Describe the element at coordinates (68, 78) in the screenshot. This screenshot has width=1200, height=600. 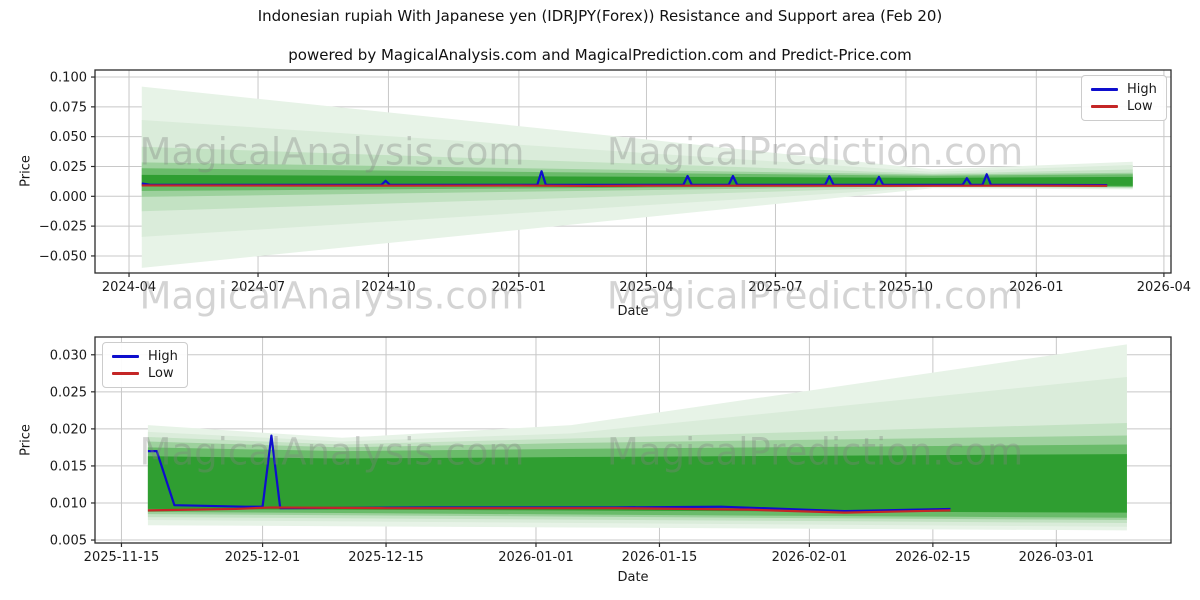
I see `y-tick-label: 0.100` at that location.